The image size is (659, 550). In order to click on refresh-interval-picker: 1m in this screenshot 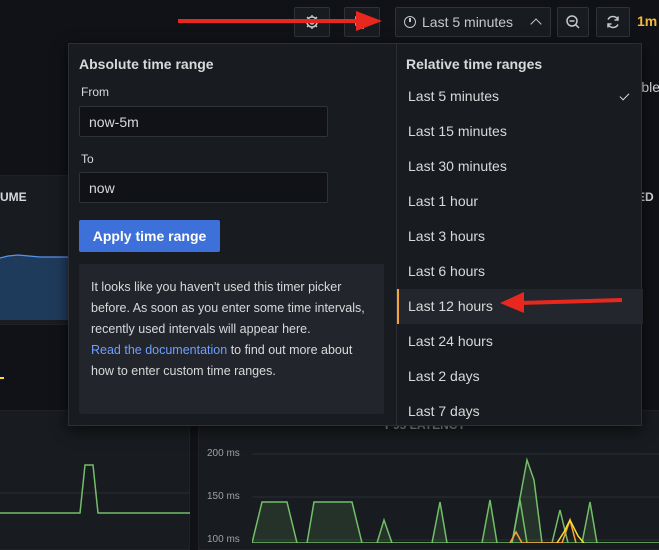, I will do `click(647, 21)`.